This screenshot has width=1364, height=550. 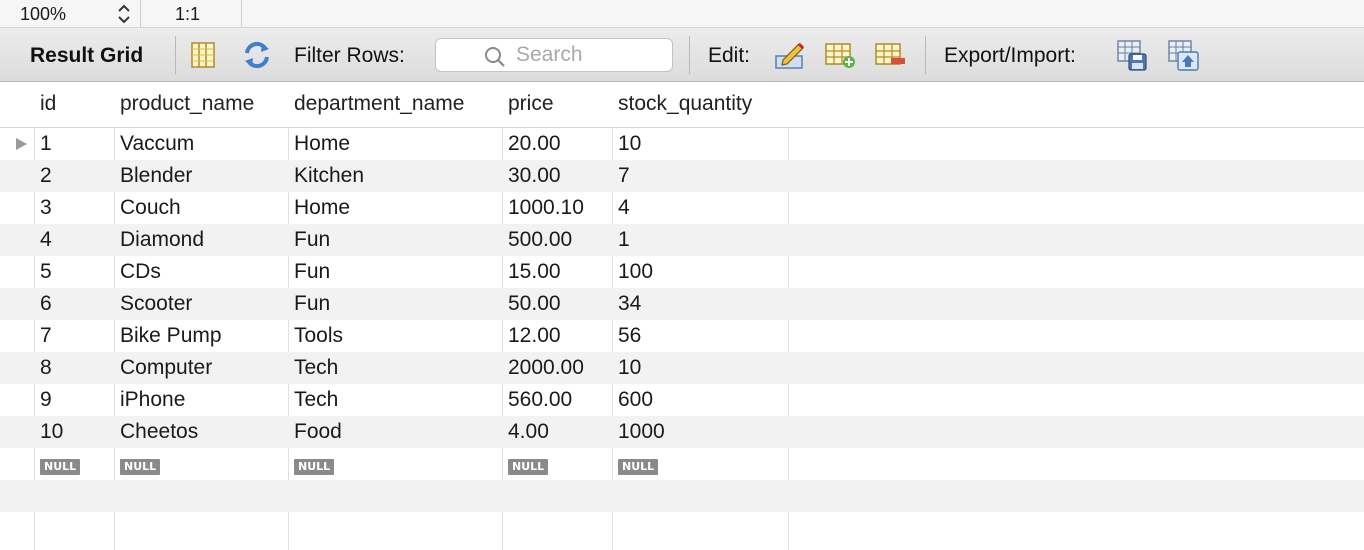 What do you see at coordinates (682, 208) in the screenshot?
I see `table-row: 3 Couch Home 1000.10 4` at bounding box center [682, 208].